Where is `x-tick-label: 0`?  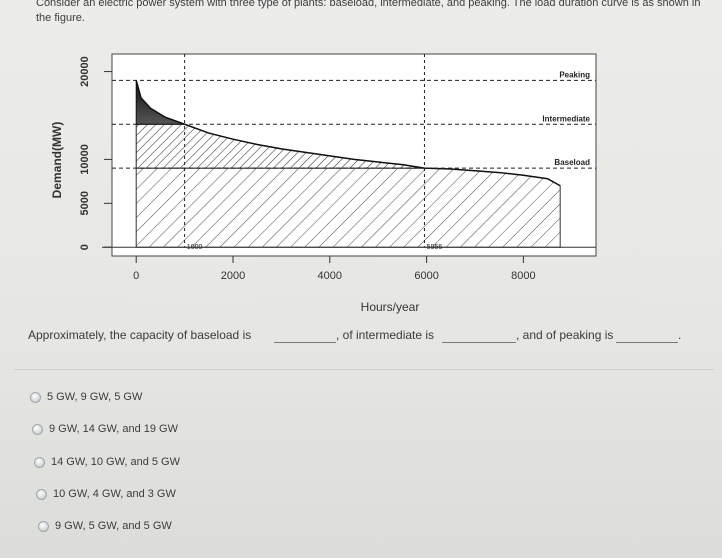 x-tick-label: 0 is located at coordinates (136, 276).